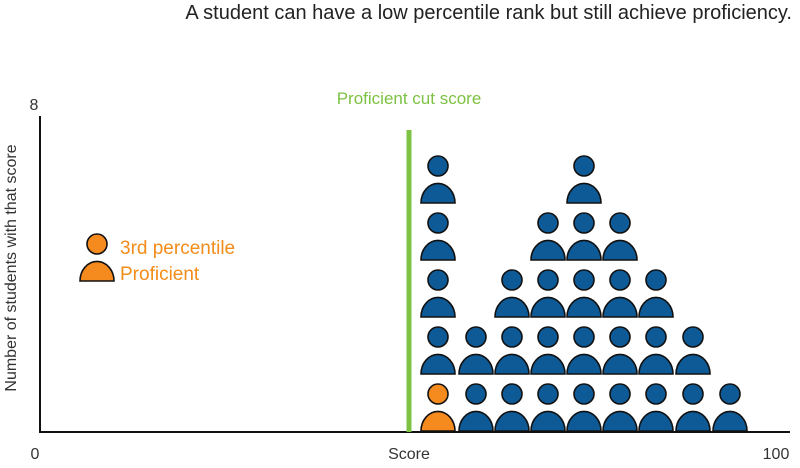 Image resolution: width=800 pixels, height=468 pixels. What do you see at coordinates (776, 454) in the screenshot?
I see `x-tick-label: 100` at bounding box center [776, 454].